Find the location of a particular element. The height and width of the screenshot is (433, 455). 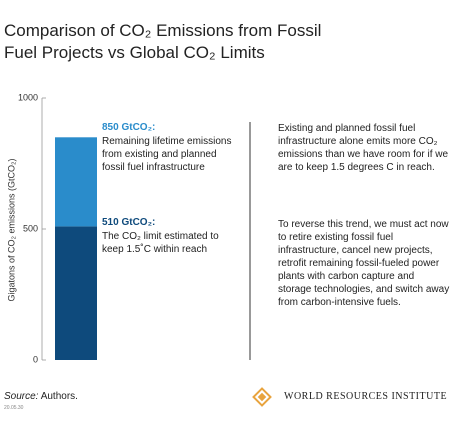

y-tick-label: 0 is located at coordinates (35, 359).